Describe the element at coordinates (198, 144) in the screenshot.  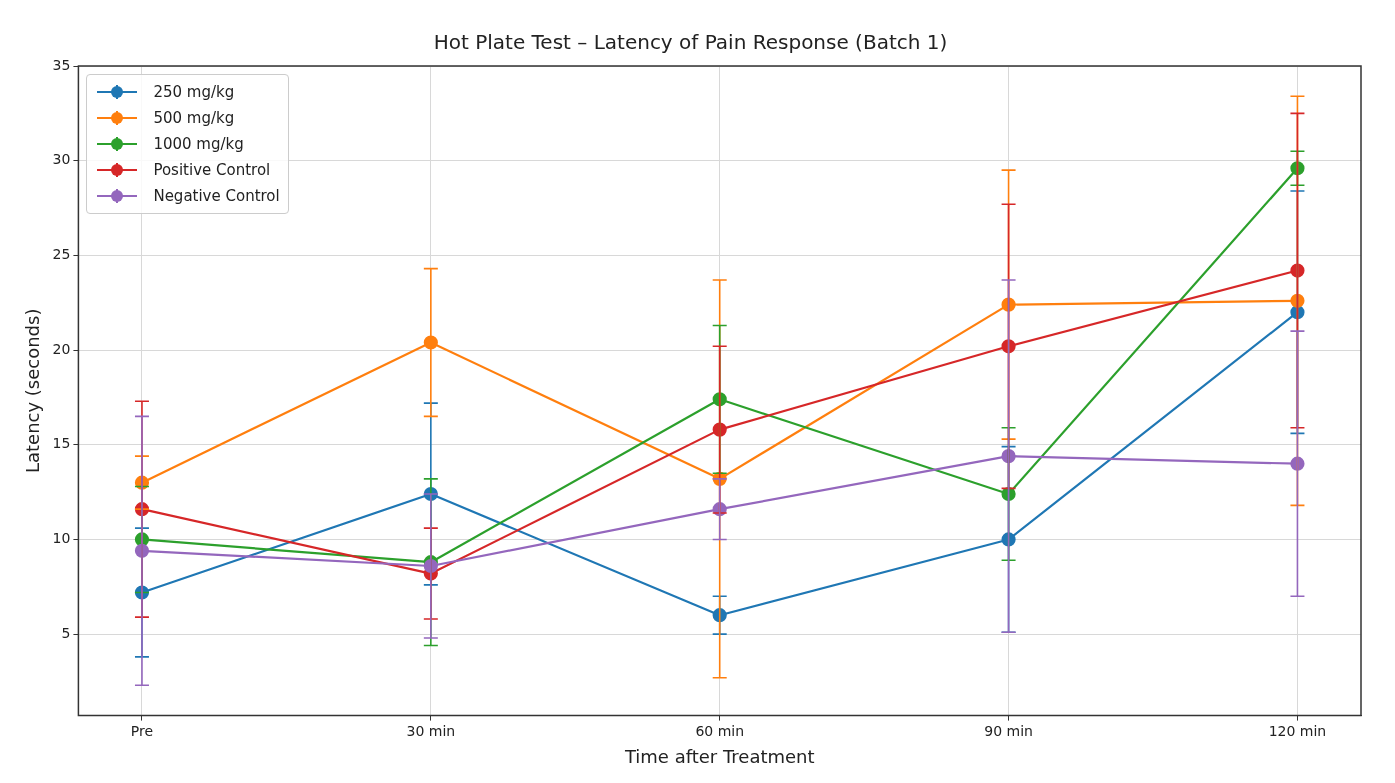
I see `legend-label: 1000 mg/kg` at that location.